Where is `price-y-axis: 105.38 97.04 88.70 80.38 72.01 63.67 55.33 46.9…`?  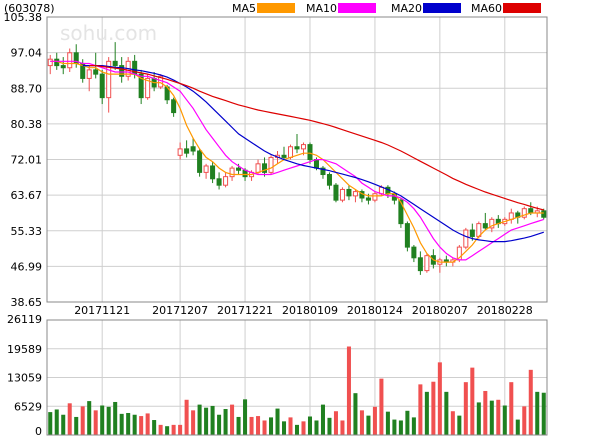 price-y-axis: 105.38 97.04 88.70 80.38 72.01 63.67 55.33 46.9… is located at coordinates (23, 160).